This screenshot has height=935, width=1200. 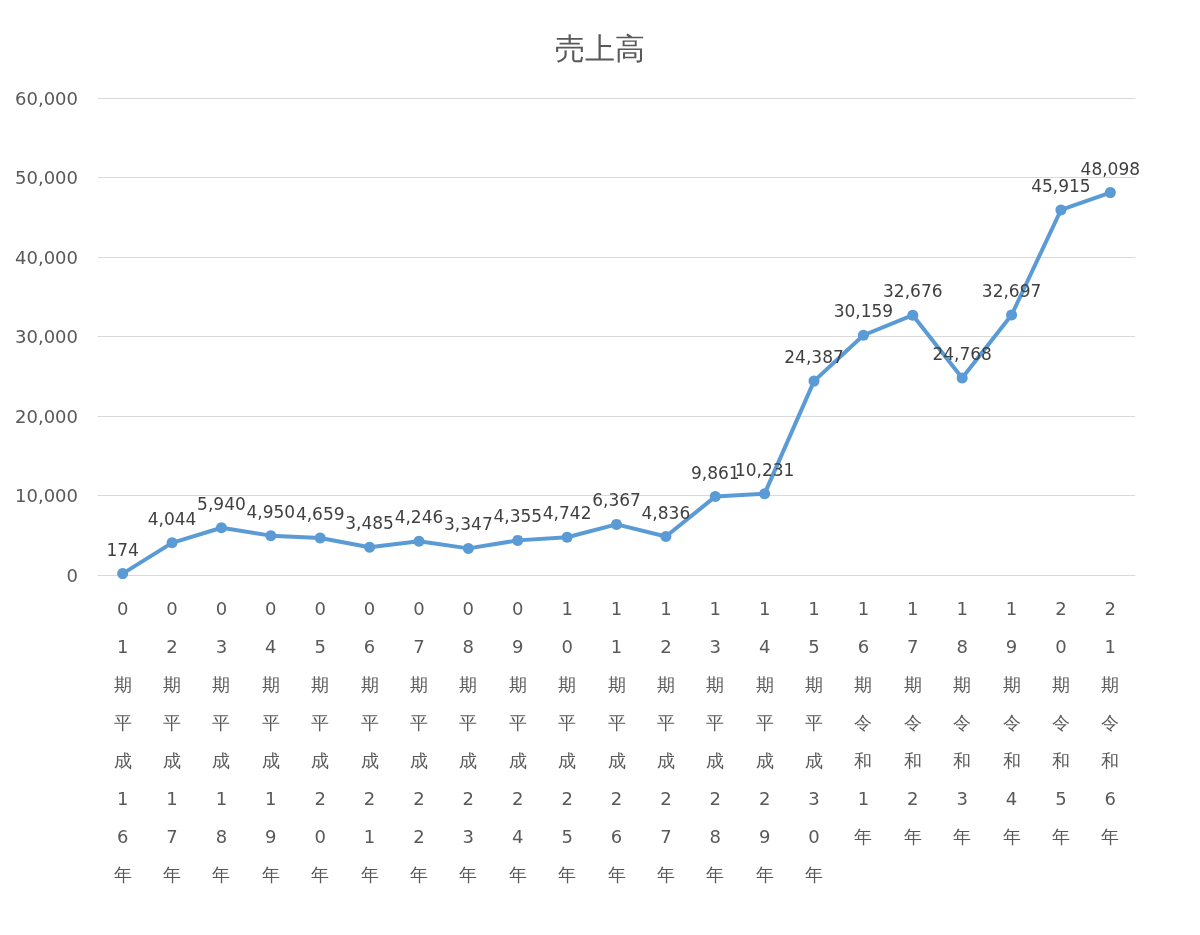 What do you see at coordinates (221, 742) in the screenshot?
I see `x-tick-label: 03期平成18年` at bounding box center [221, 742].